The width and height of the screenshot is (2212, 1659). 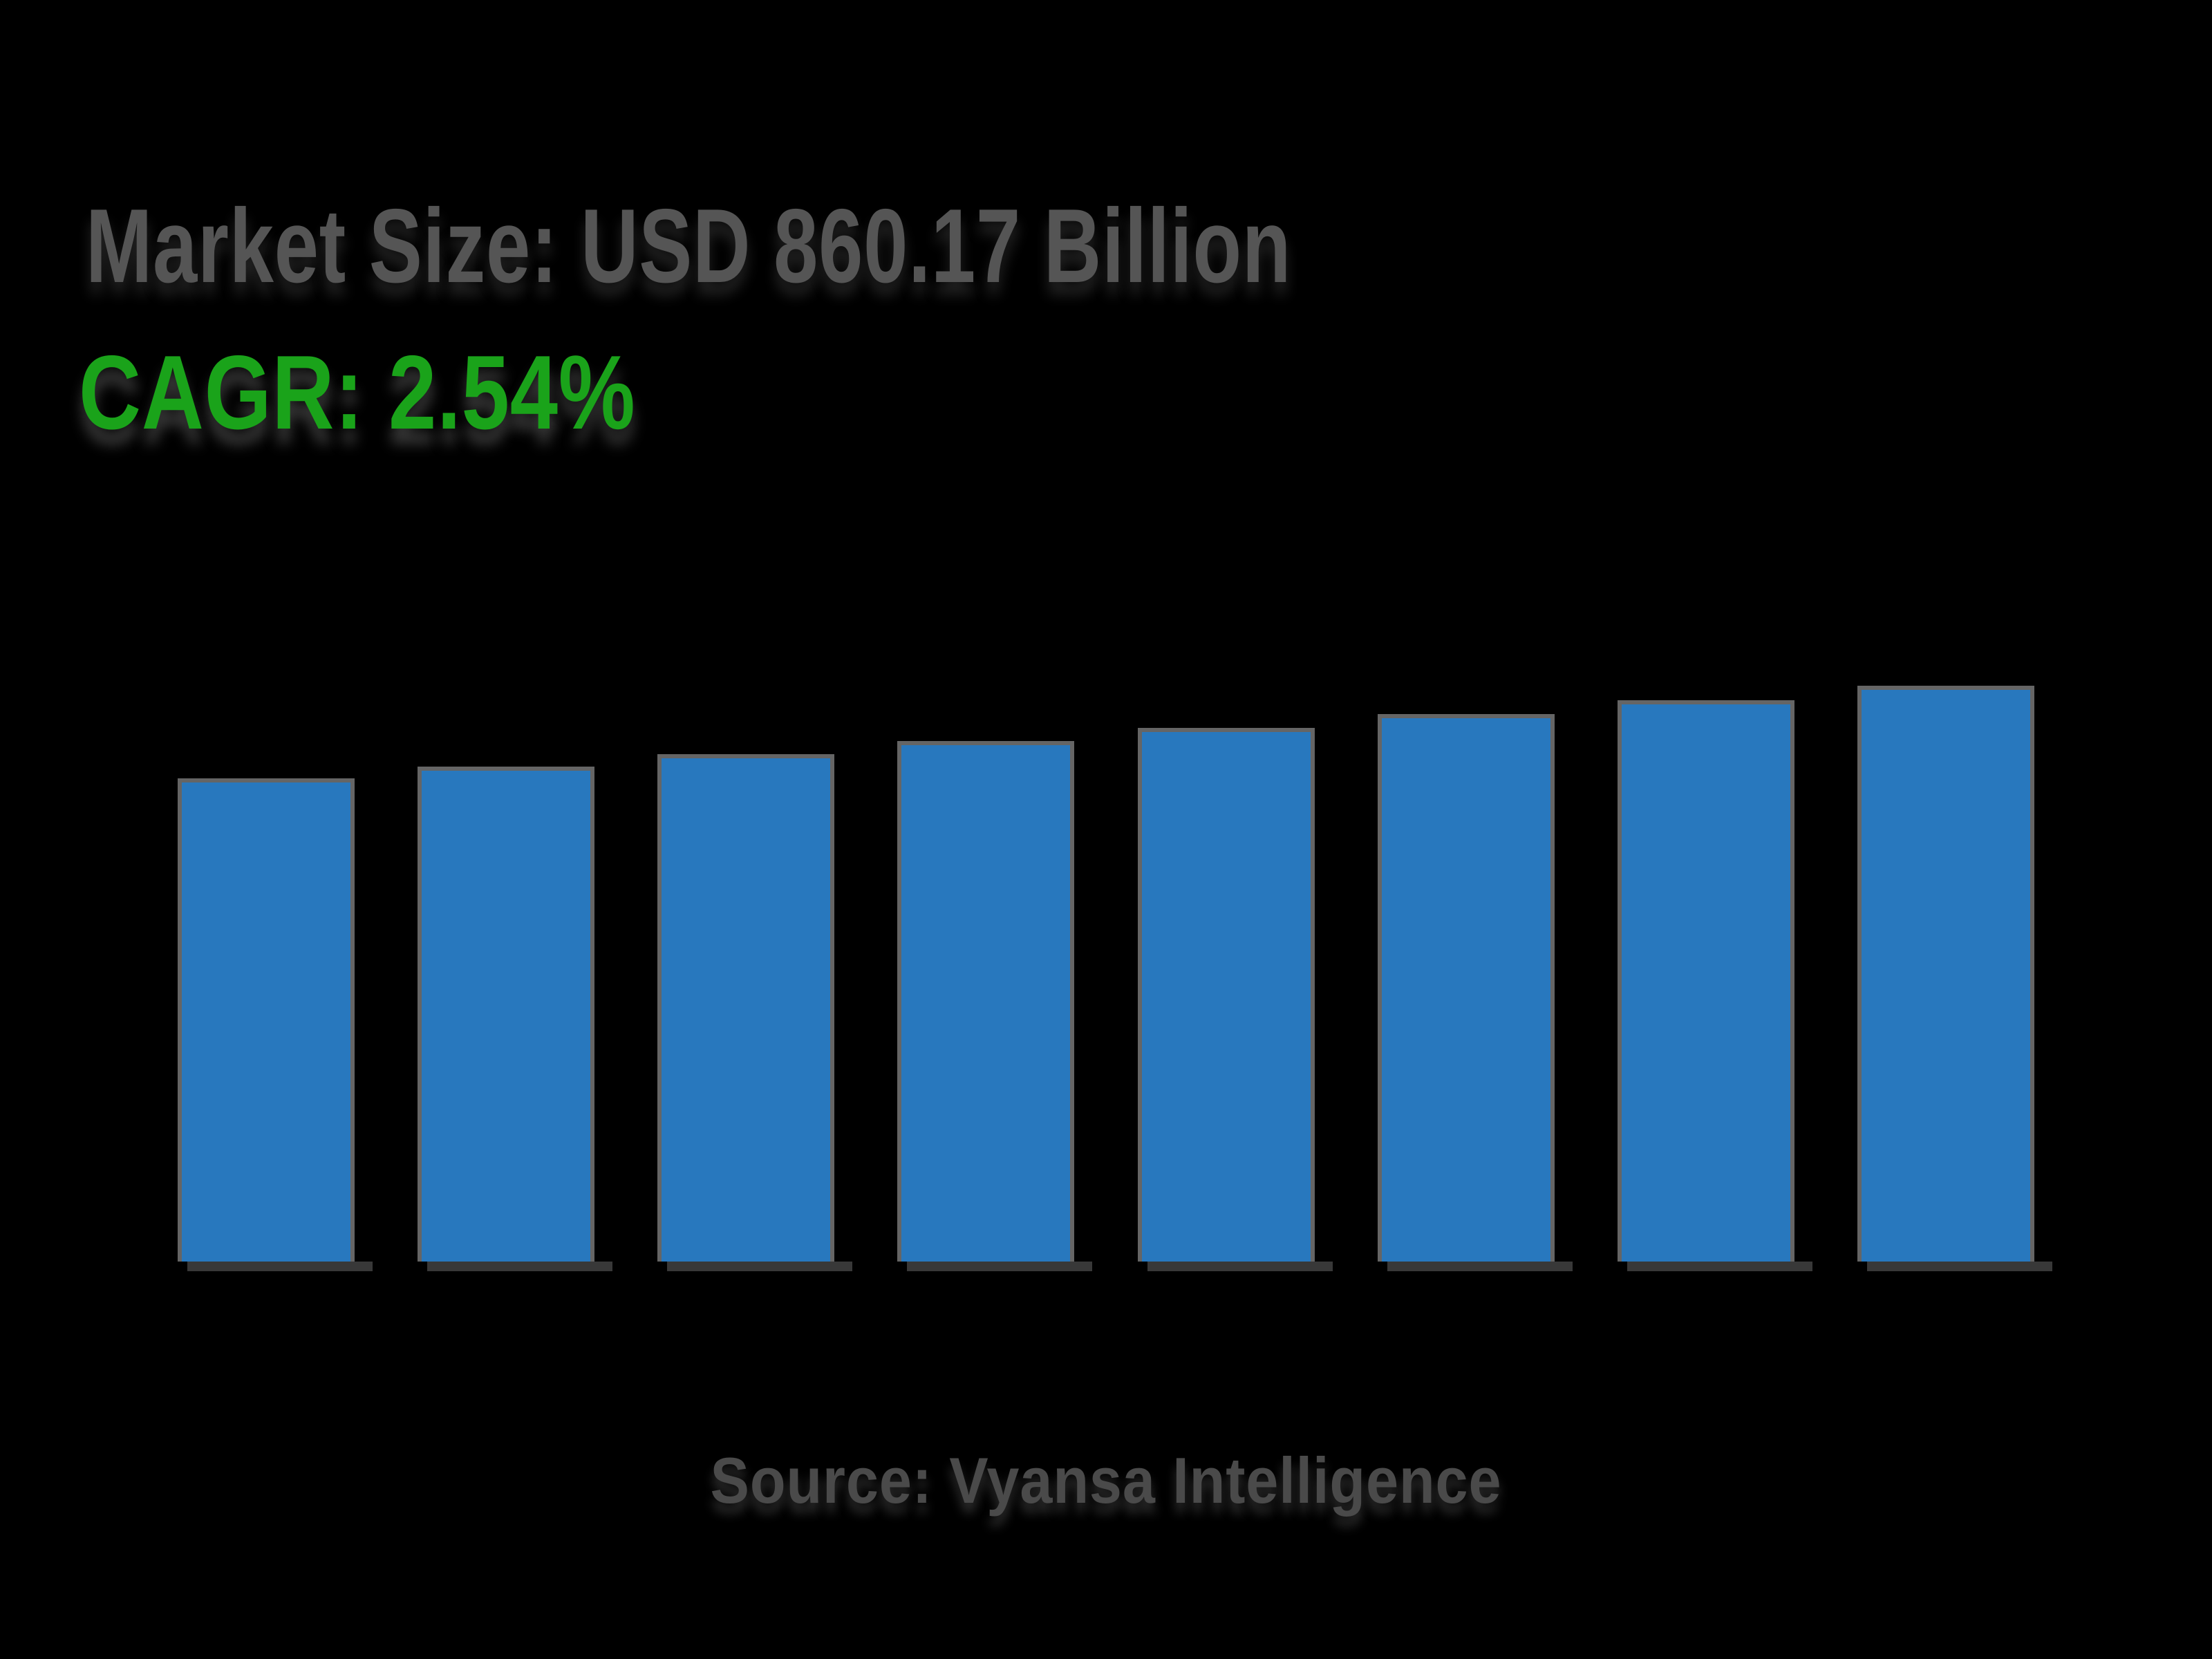 I want to click on cagr-label: CAGR: 2.54%, so click(x=357, y=392).